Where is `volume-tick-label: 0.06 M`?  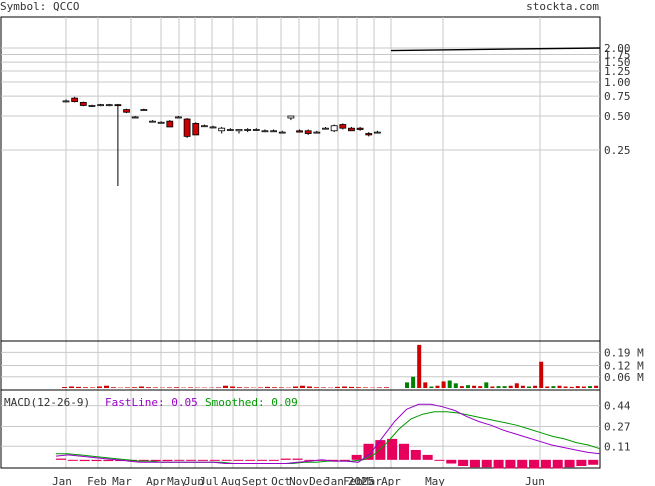 volume-tick-label: 0.06 M is located at coordinates (624, 377).